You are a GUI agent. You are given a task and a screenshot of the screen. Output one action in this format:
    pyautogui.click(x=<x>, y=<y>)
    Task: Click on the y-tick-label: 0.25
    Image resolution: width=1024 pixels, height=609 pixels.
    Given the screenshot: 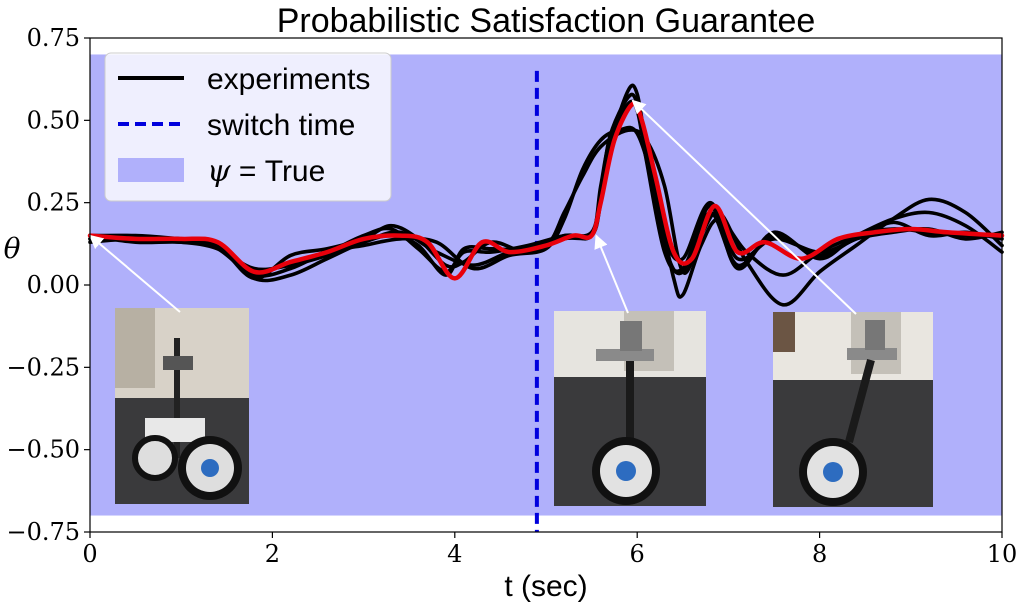 What is the action you would take?
    pyautogui.click(x=53, y=203)
    